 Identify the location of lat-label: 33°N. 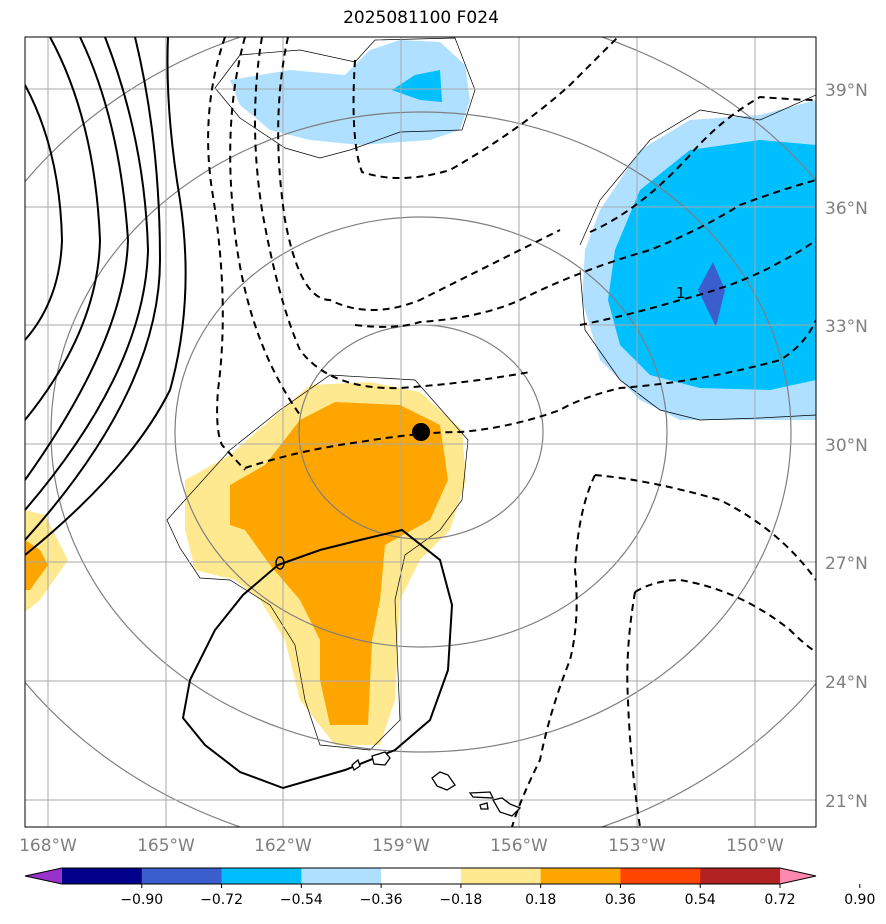
(846, 327).